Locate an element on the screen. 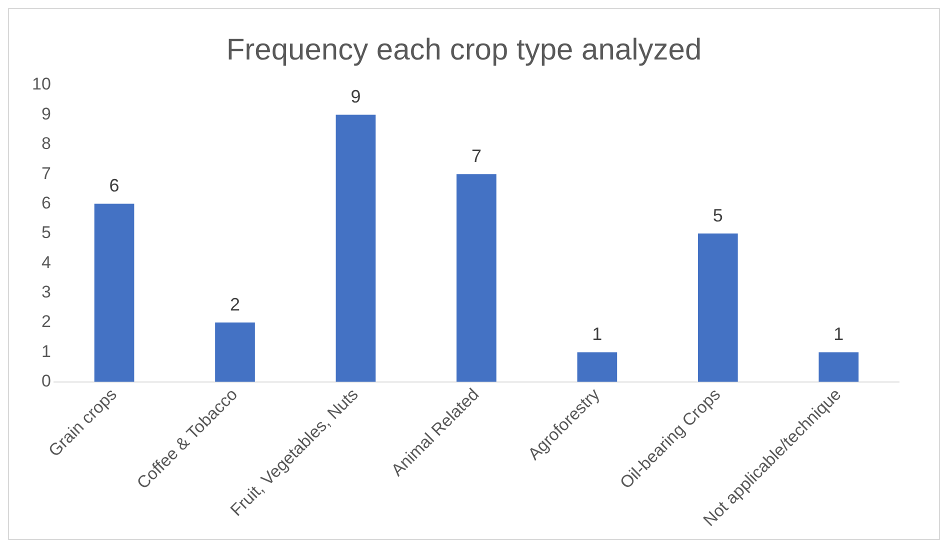 This screenshot has height=546, width=947. y-tick-label: 0 is located at coordinates (46, 381).